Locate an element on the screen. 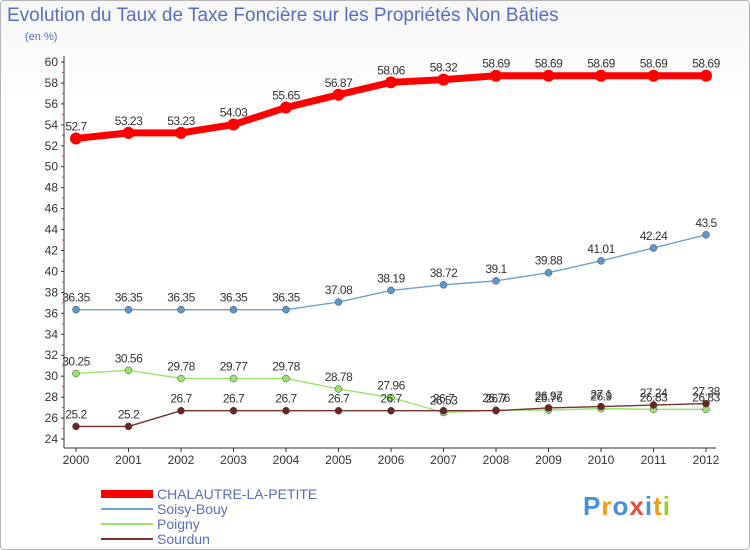 Image resolution: width=750 pixels, height=550 pixels. legend-item-sourdun: Sourdun is located at coordinates (155, 539).